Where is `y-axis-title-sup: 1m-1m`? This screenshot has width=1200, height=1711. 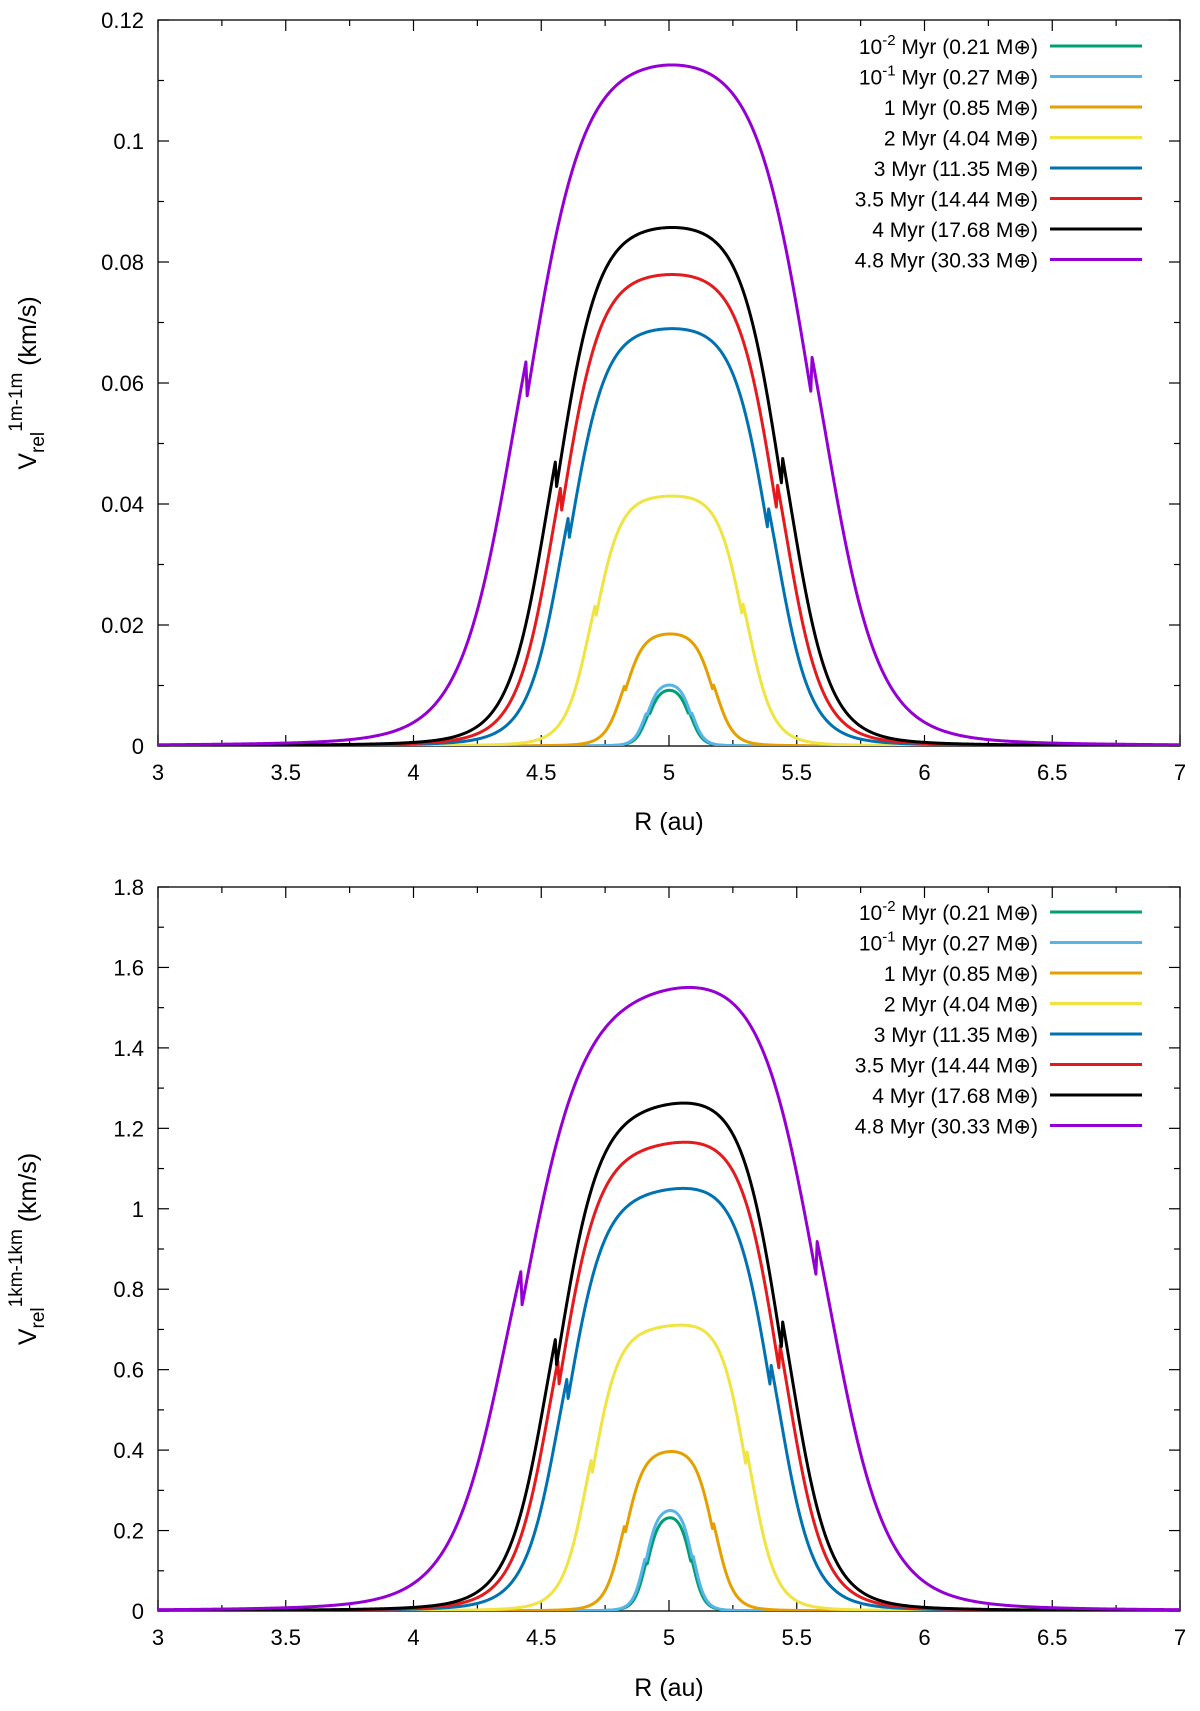 y-axis-title-sup: 1m-1m is located at coordinates (16, 402).